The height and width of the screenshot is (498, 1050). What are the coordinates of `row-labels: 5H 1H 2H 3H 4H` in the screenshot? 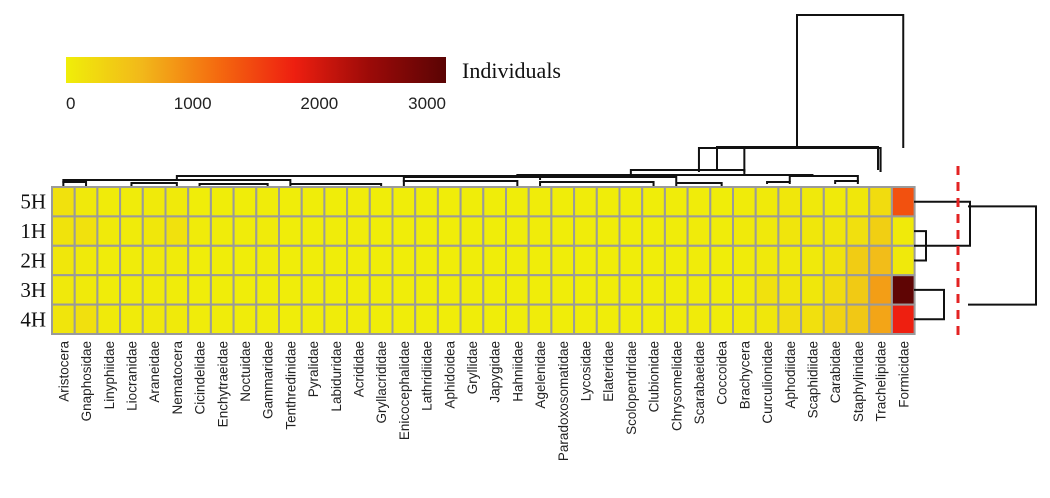 It's located at (33, 261).